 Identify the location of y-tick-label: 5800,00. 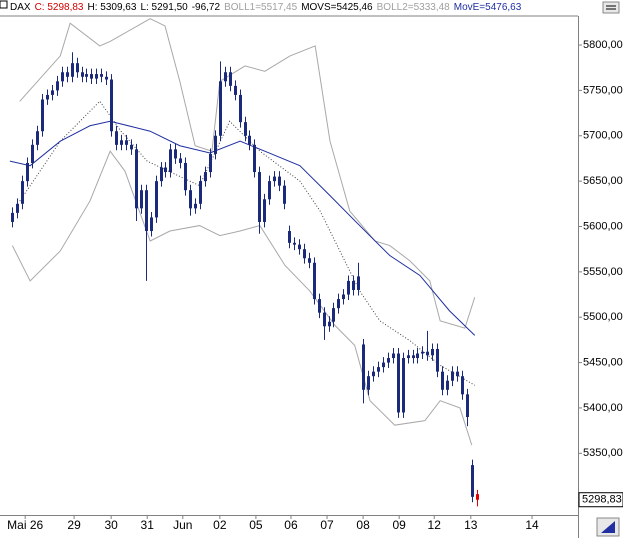
(603, 45).